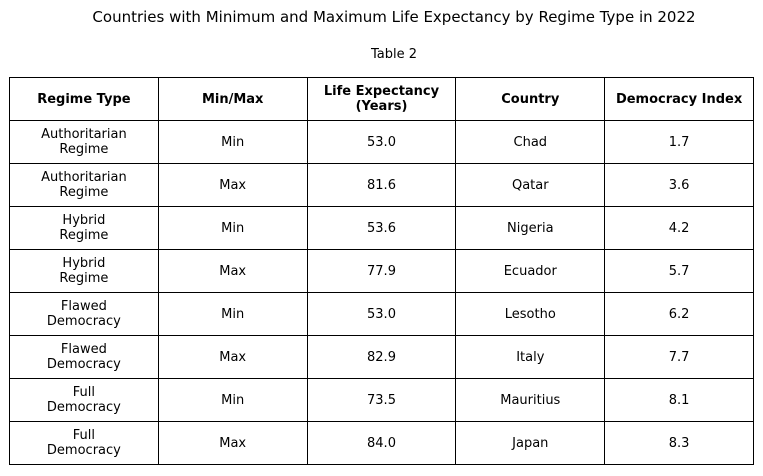 The width and height of the screenshot is (763, 476). Describe the element at coordinates (679, 400) in the screenshot. I see `cell-democracy-index: 8.1` at that location.